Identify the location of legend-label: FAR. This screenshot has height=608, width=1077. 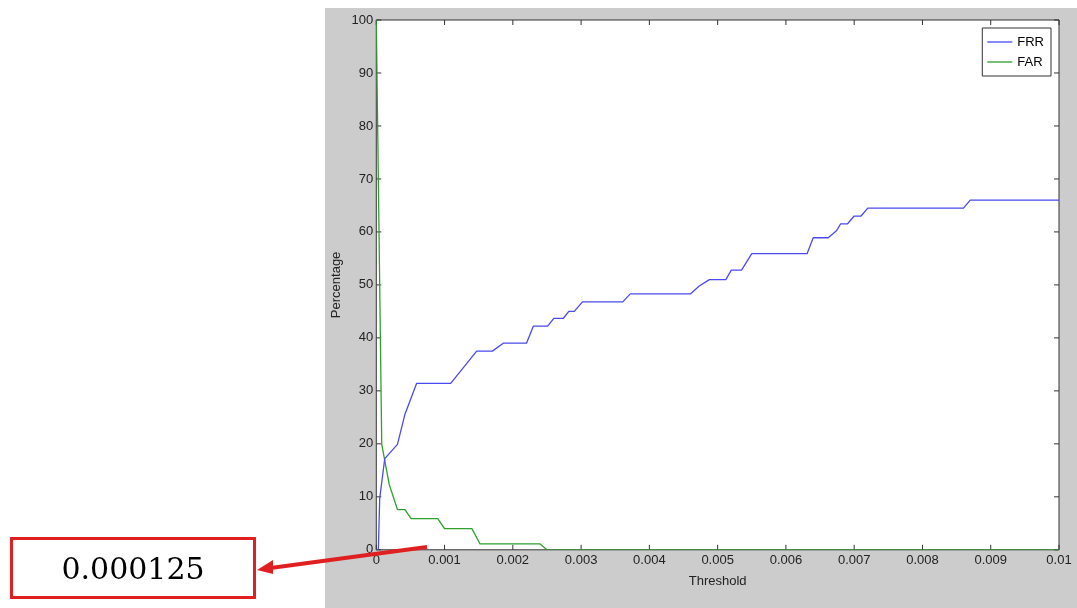
(1030, 61).